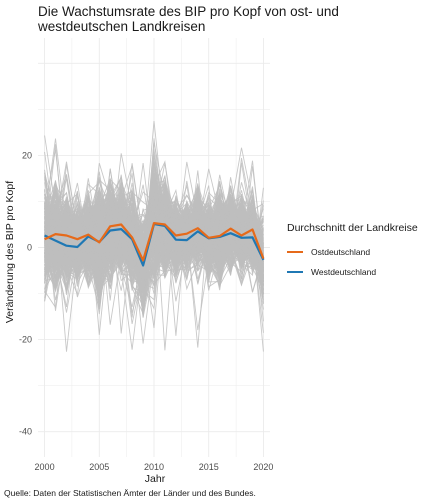 This screenshot has width=432, height=504. I want to click on y-tick-label: -40, so click(25, 432).